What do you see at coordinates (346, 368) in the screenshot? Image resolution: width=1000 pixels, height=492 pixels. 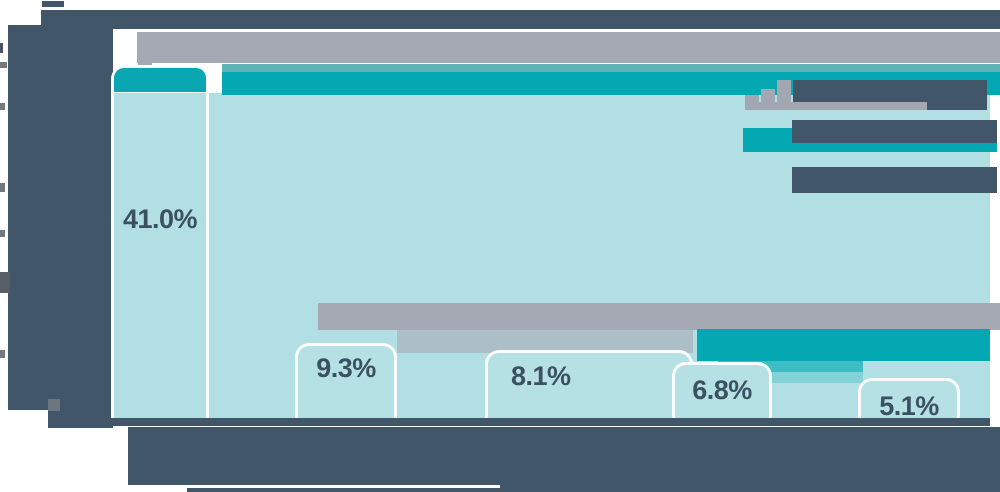 I see `bar-2-value-label: 9.3%` at bounding box center [346, 368].